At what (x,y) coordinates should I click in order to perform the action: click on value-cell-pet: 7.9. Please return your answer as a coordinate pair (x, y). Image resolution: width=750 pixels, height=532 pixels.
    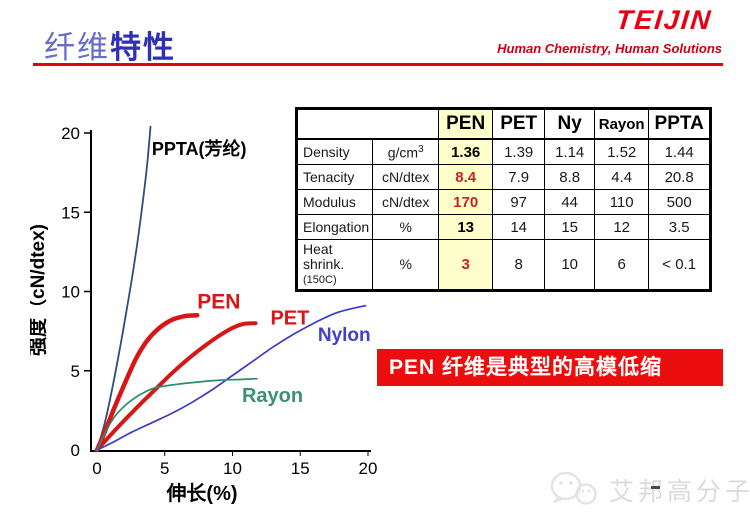
    Looking at the image, I should click on (519, 177).